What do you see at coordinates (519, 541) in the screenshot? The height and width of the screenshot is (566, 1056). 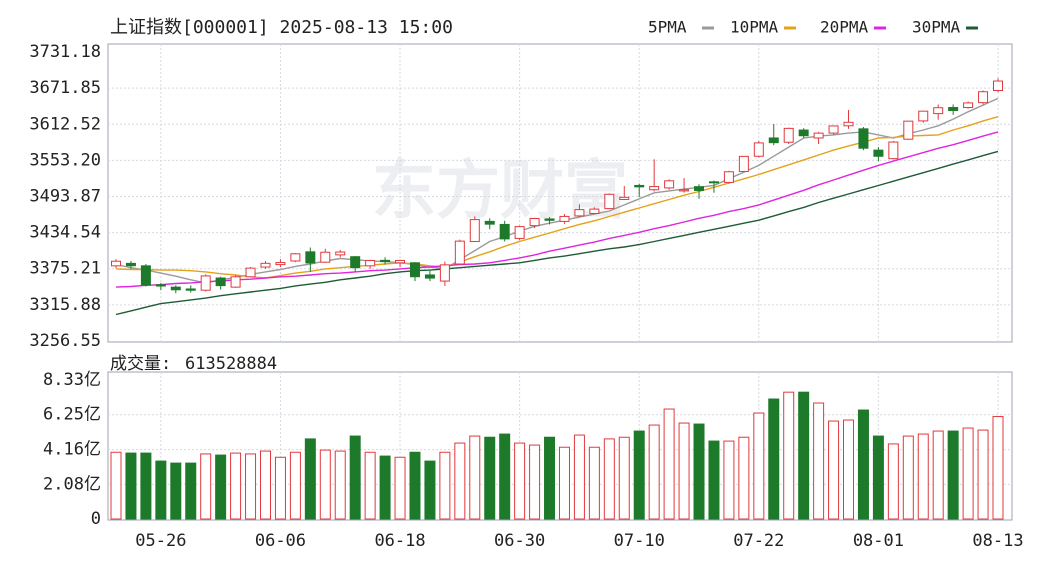 I see `x-tick-label: 06-30` at bounding box center [519, 541].